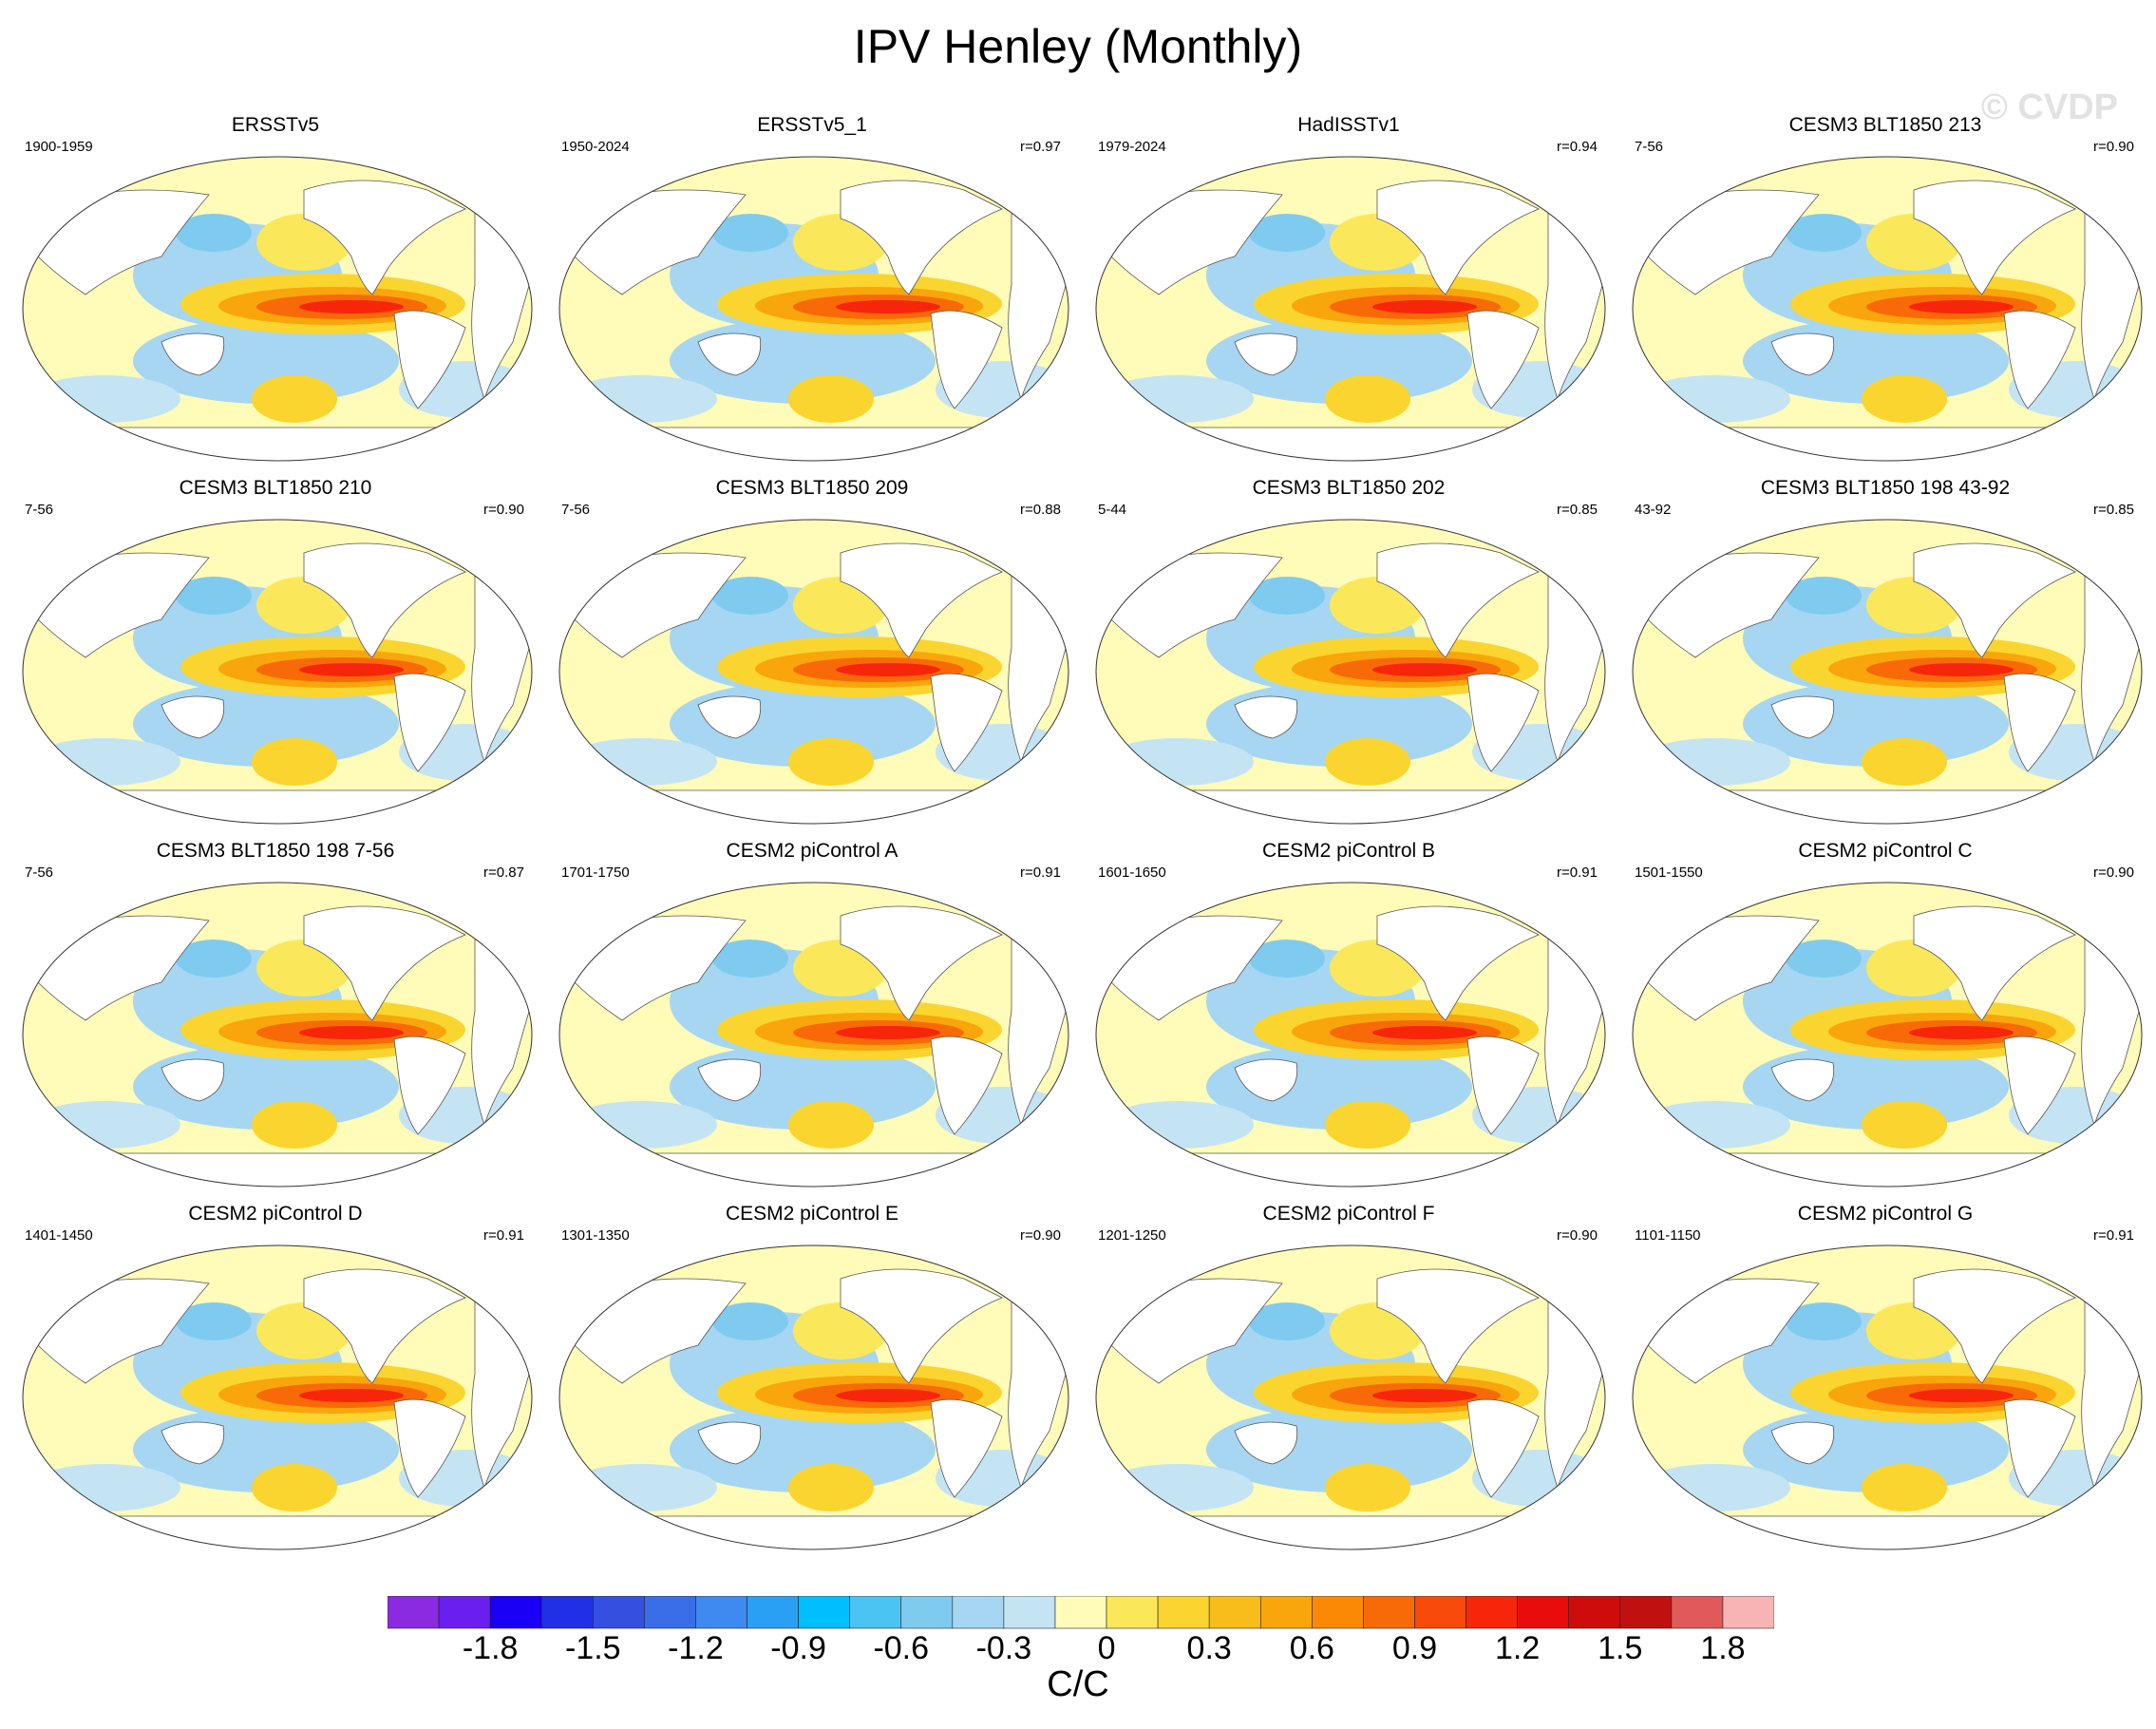 The height and width of the screenshot is (1729, 2156). Describe the element at coordinates (798, 1646) in the screenshot. I see `colorbar-tick-label: -0.9` at that location.